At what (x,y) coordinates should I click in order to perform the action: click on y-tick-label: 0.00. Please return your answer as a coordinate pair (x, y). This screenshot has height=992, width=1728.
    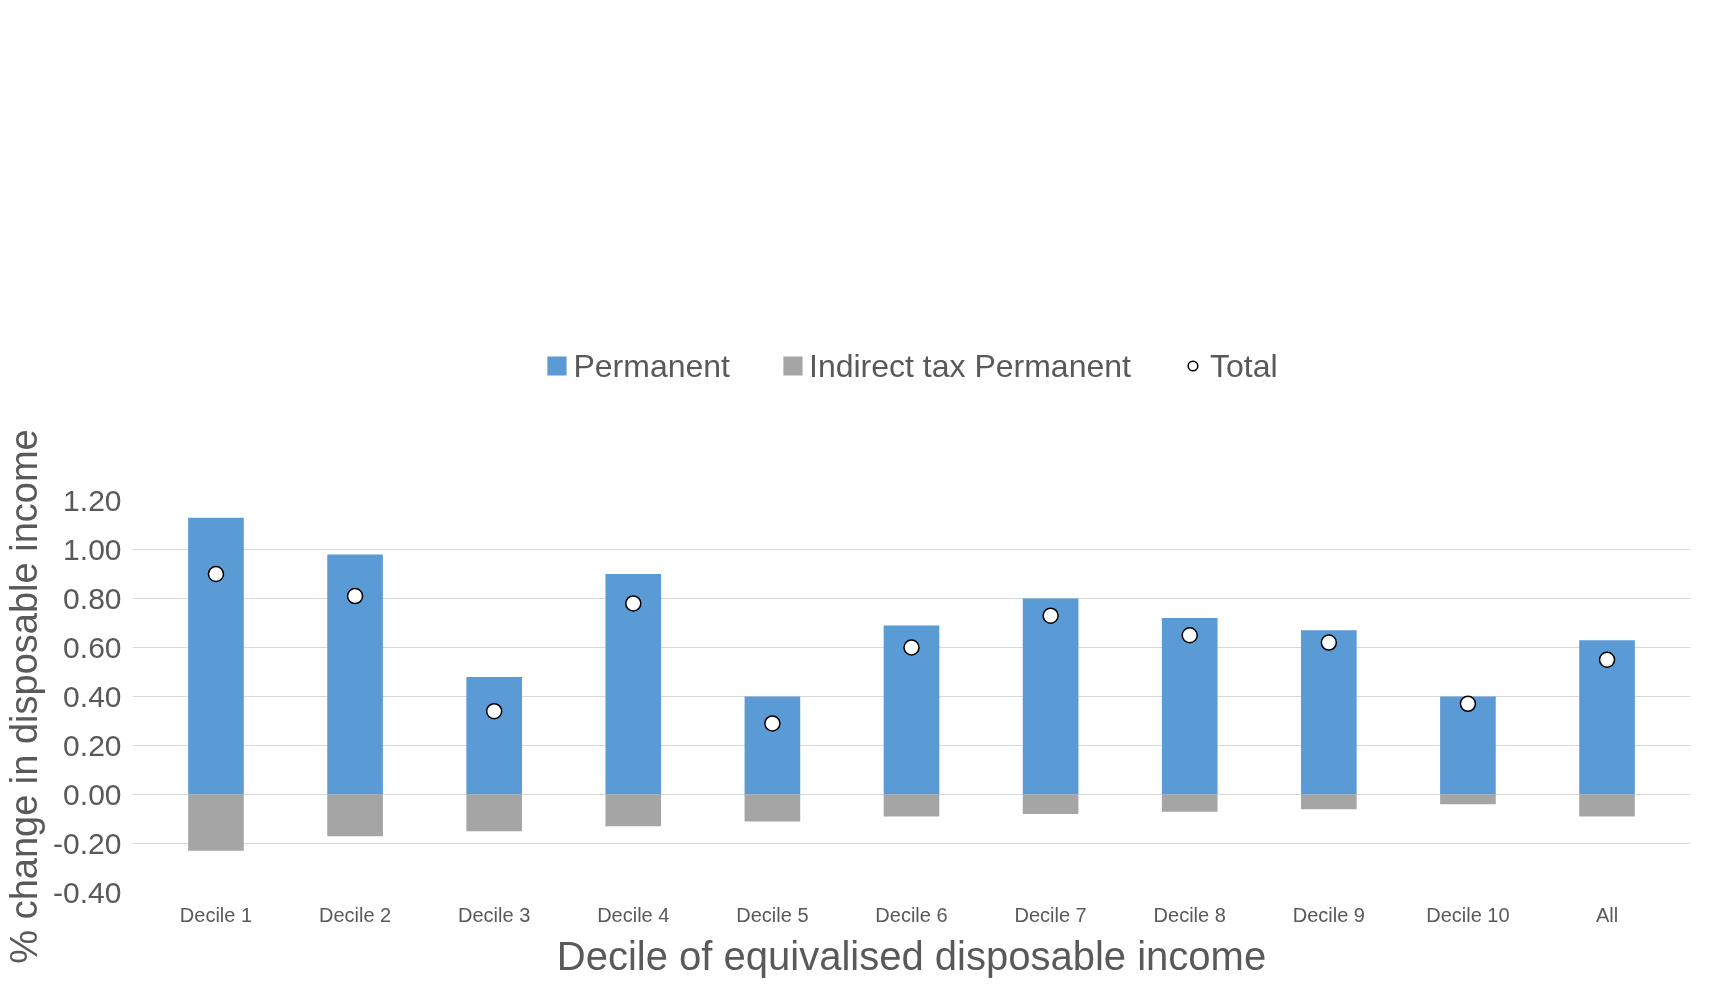
    Looking at the image, I should click on (92, 794).